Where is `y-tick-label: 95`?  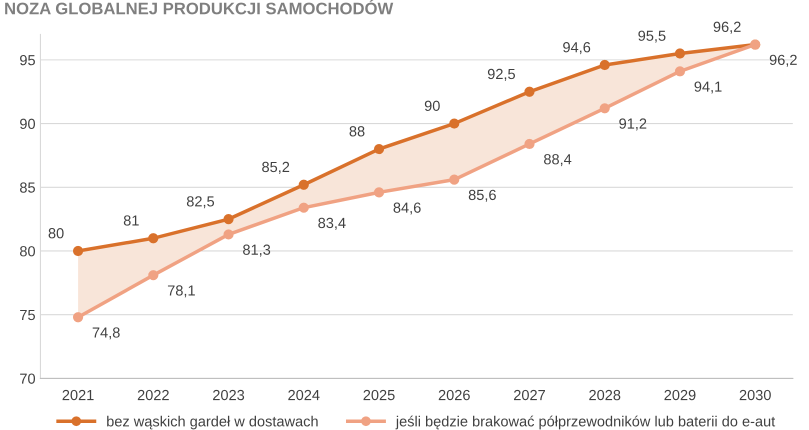
y-tick-label: 95 is located at coordinates (27, 60).